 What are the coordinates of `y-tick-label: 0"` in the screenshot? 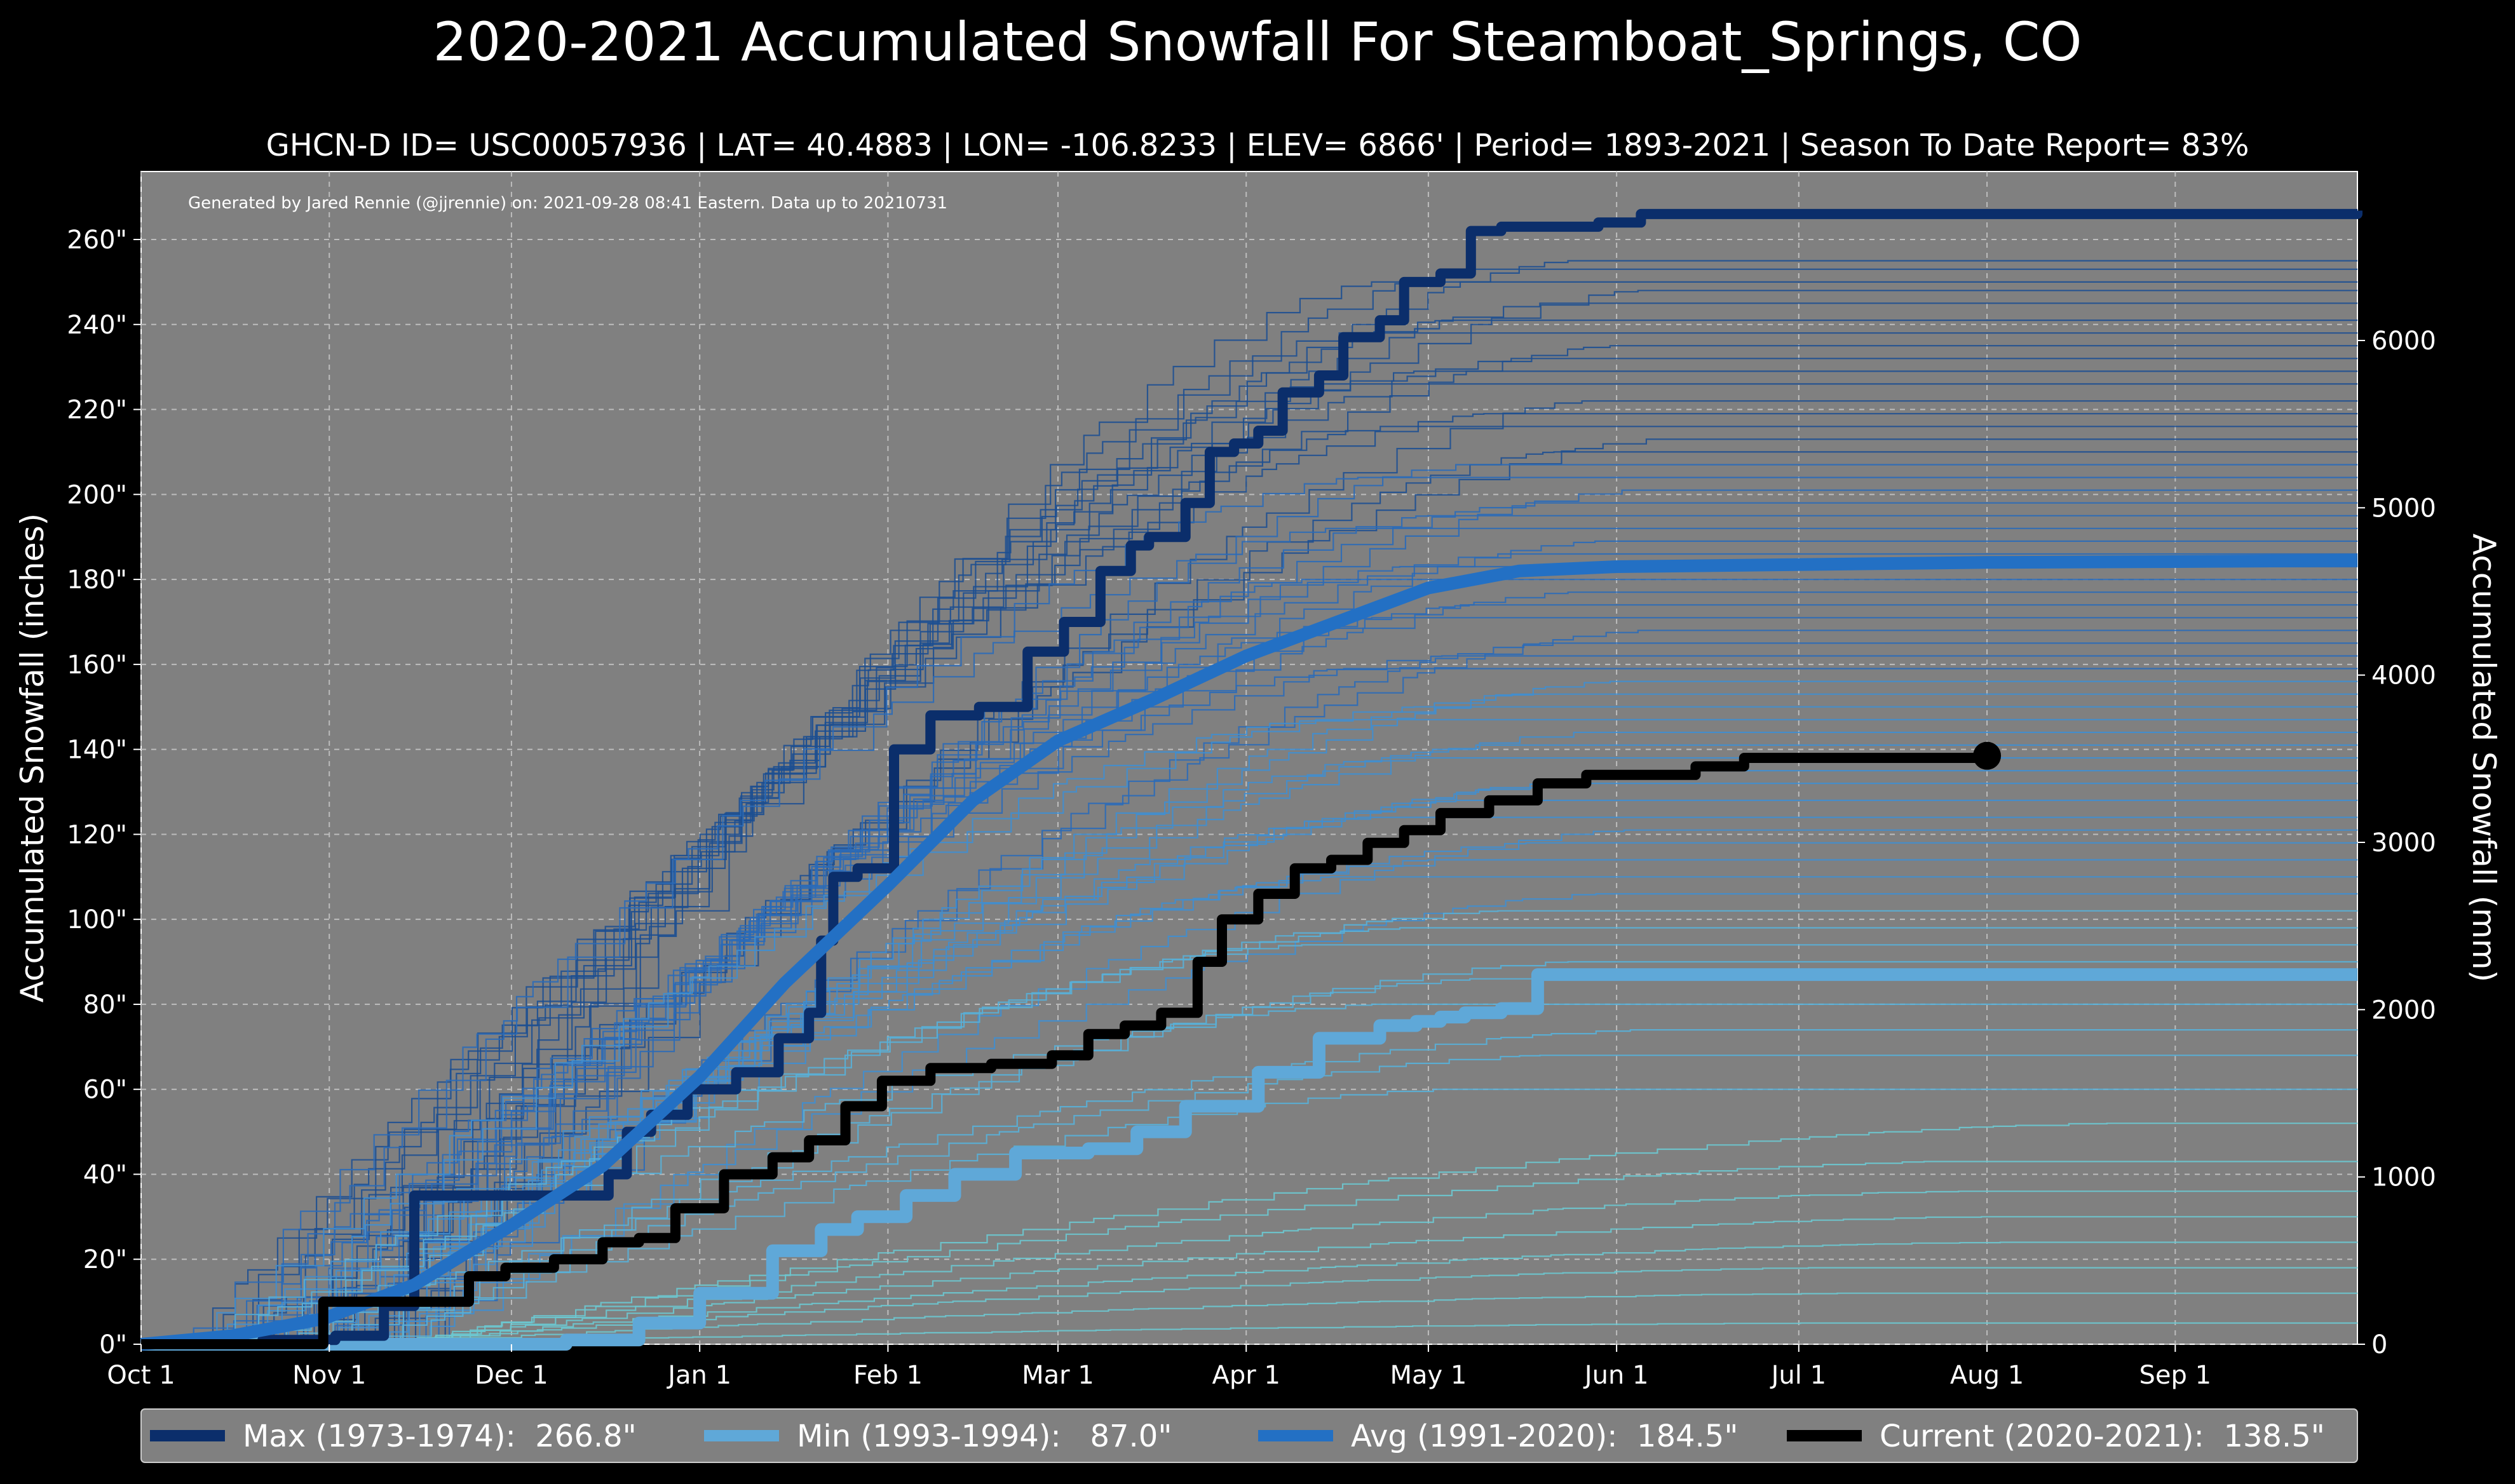 It's located at (113, 1344).